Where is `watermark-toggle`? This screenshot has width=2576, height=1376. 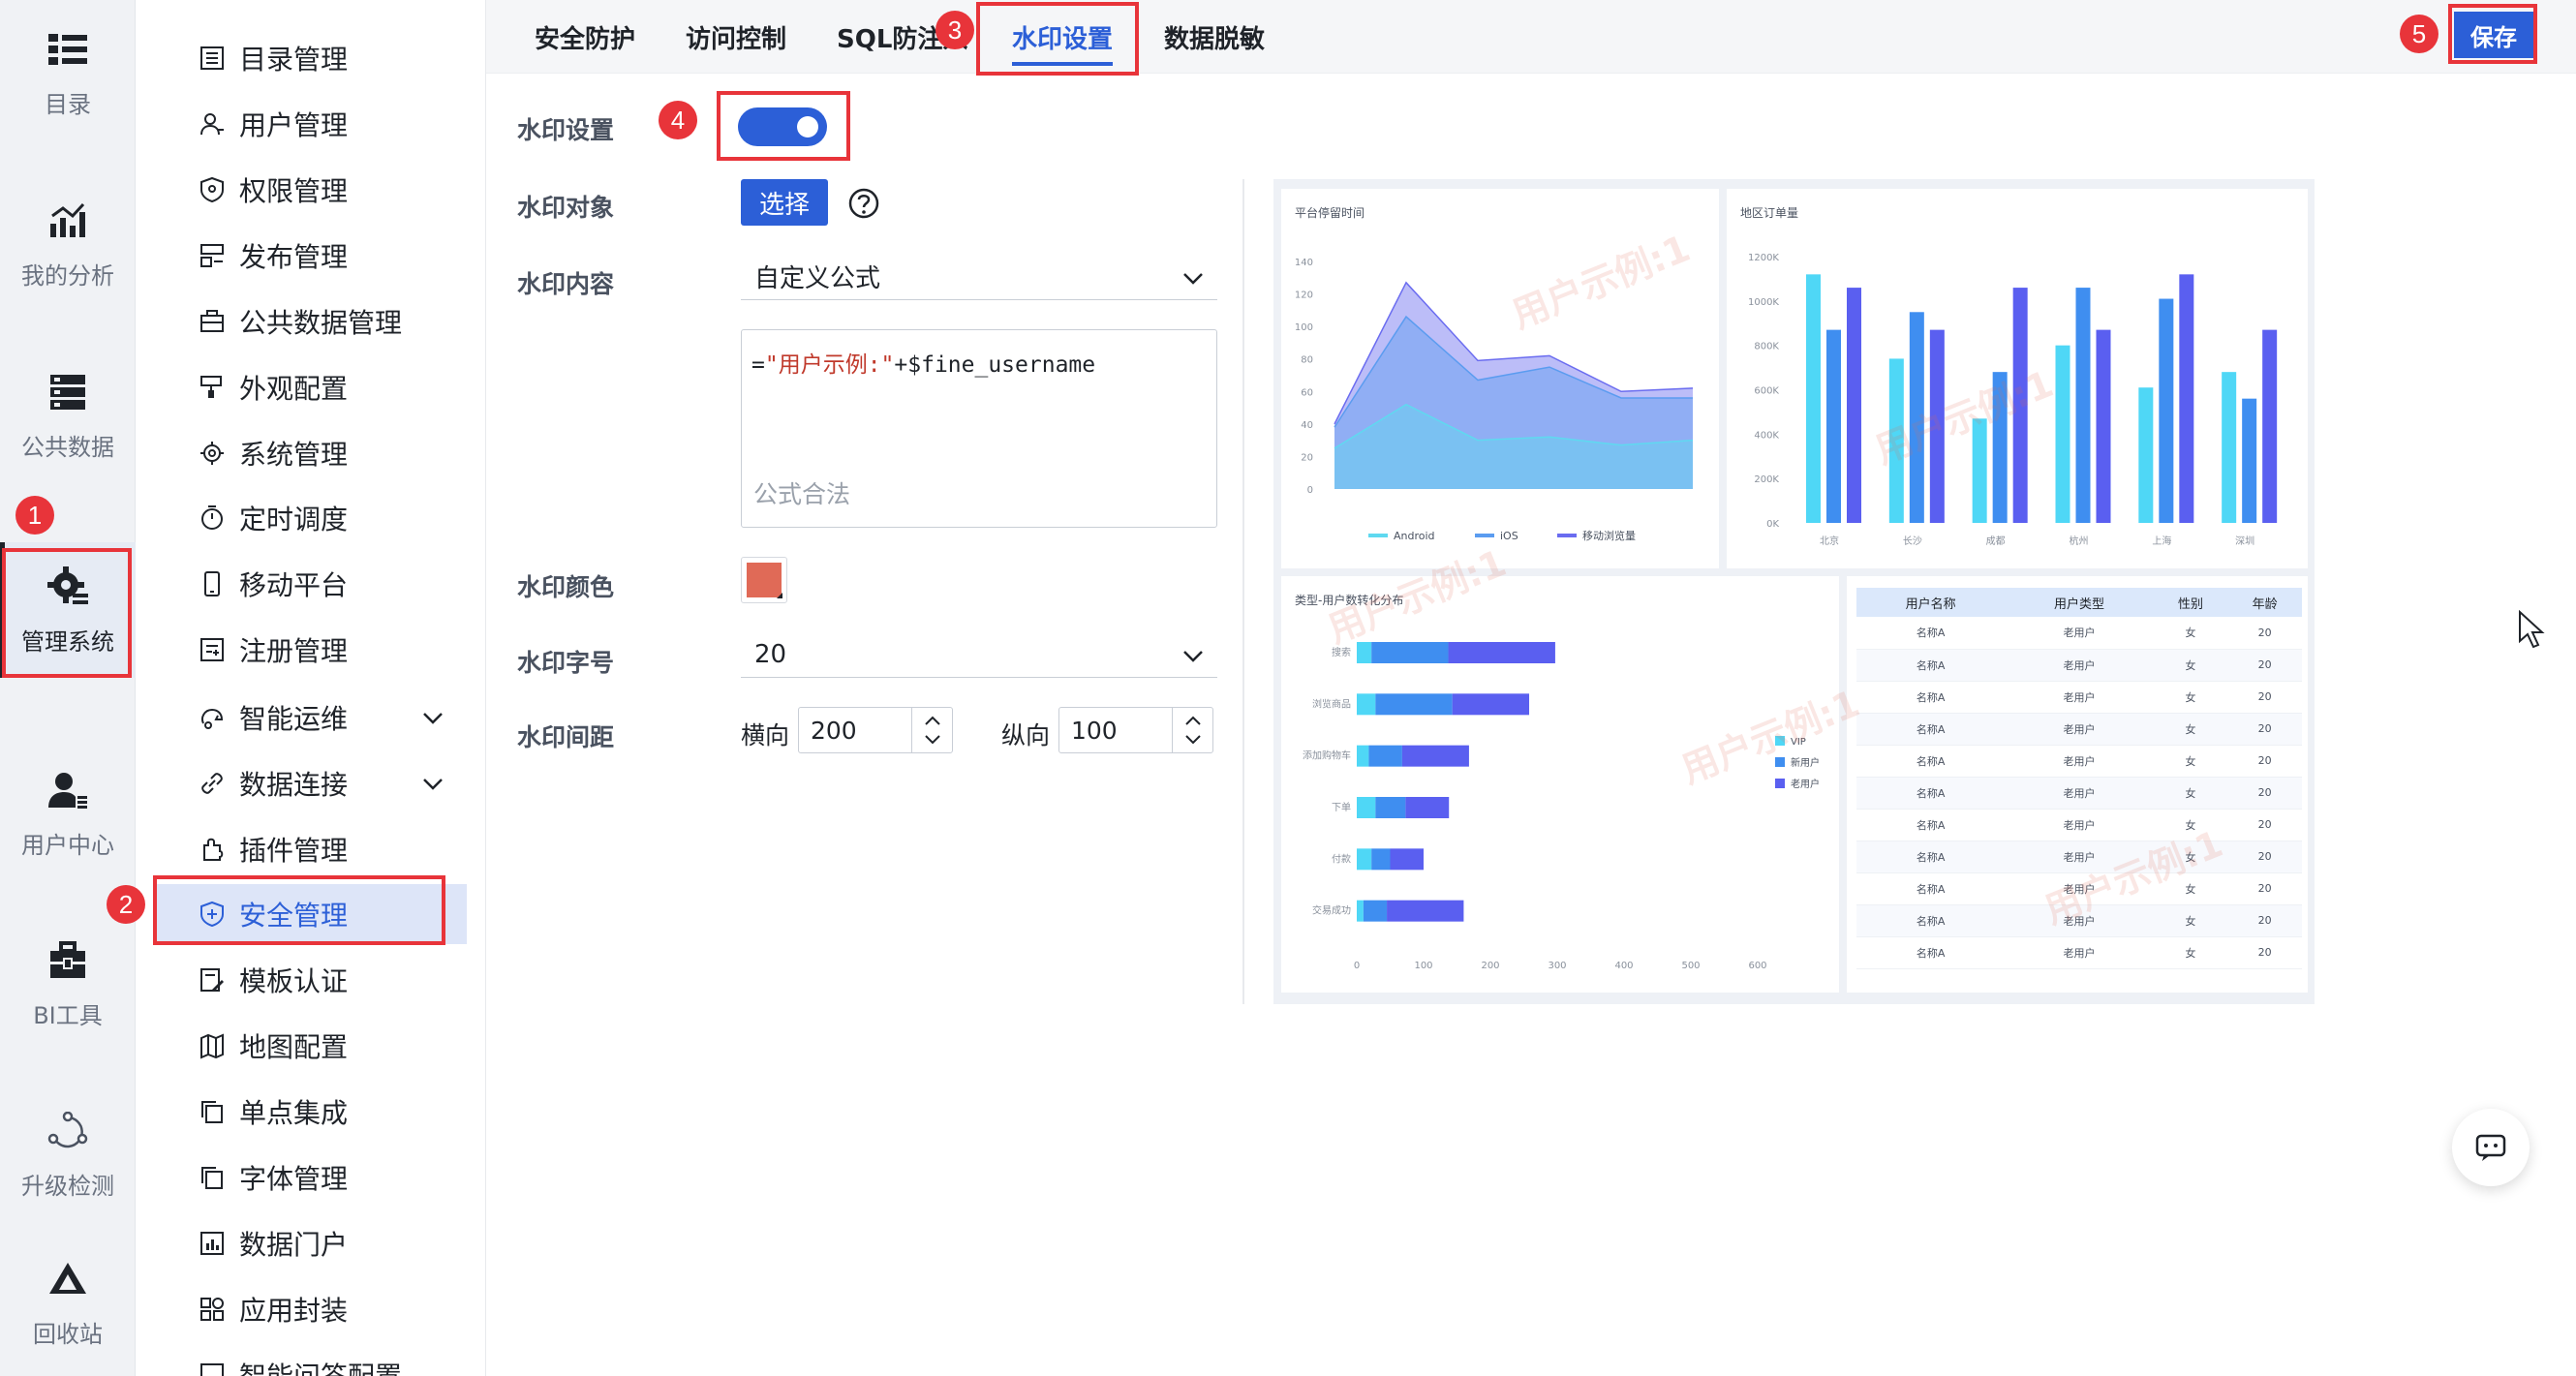
watermark-toggle is located at coordinates (782, 126).